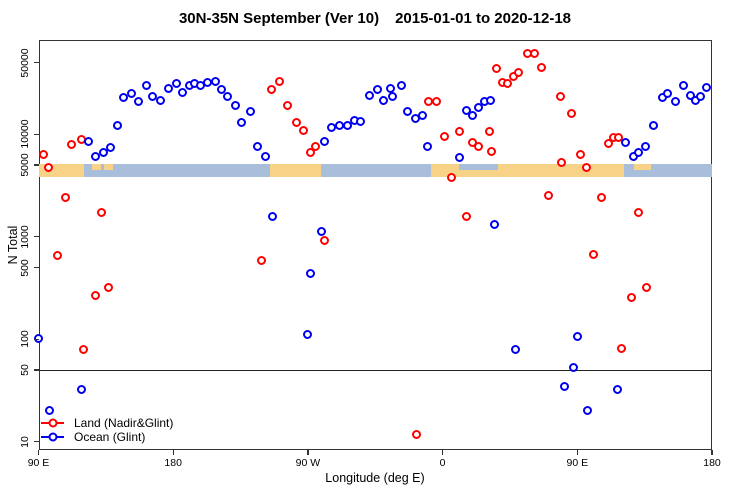 This screenshot has width=750, height=500. I want to click on legend-label-ocean: Ocean (Glint), so click(110, 437).